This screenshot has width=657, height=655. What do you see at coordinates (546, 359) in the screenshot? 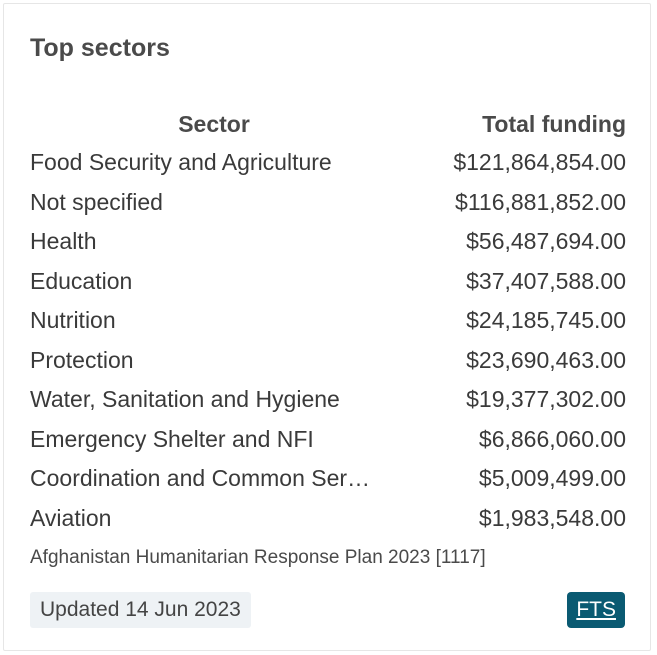
I see `sector-funding: $23,690,463.00` at bounding box center [546, 359].